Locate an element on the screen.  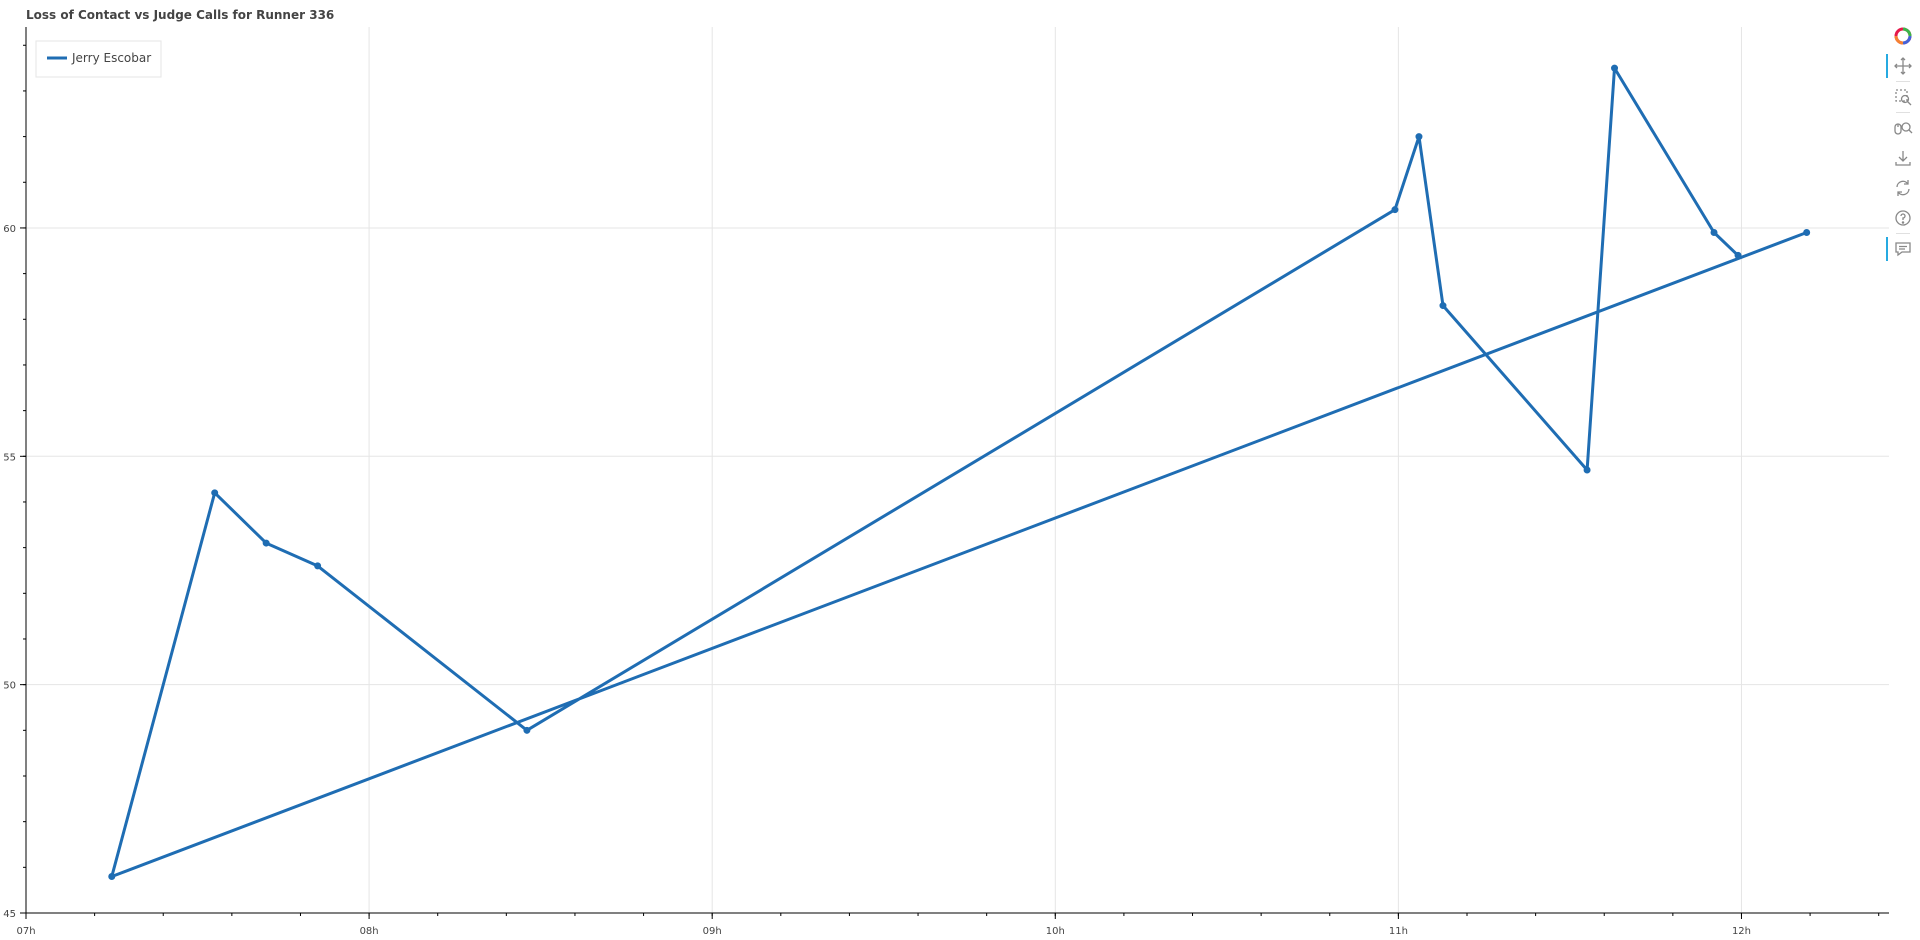
x-ticks: 07h 08h 09h 10h 11h 12h is located at coordinates (948, 925).